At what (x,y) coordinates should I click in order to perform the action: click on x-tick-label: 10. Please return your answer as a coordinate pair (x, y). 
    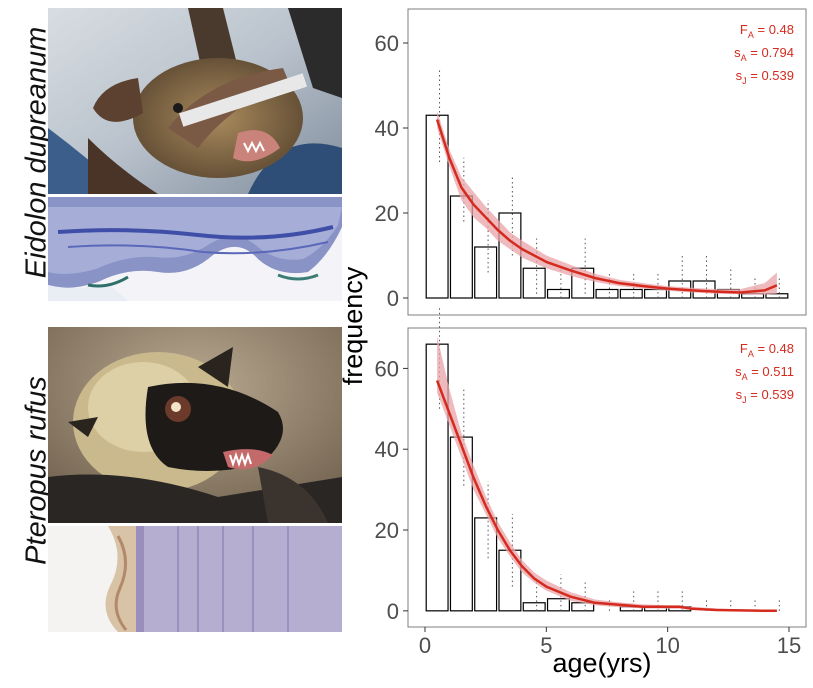
    Looking at the image, I should click on (667, 645).